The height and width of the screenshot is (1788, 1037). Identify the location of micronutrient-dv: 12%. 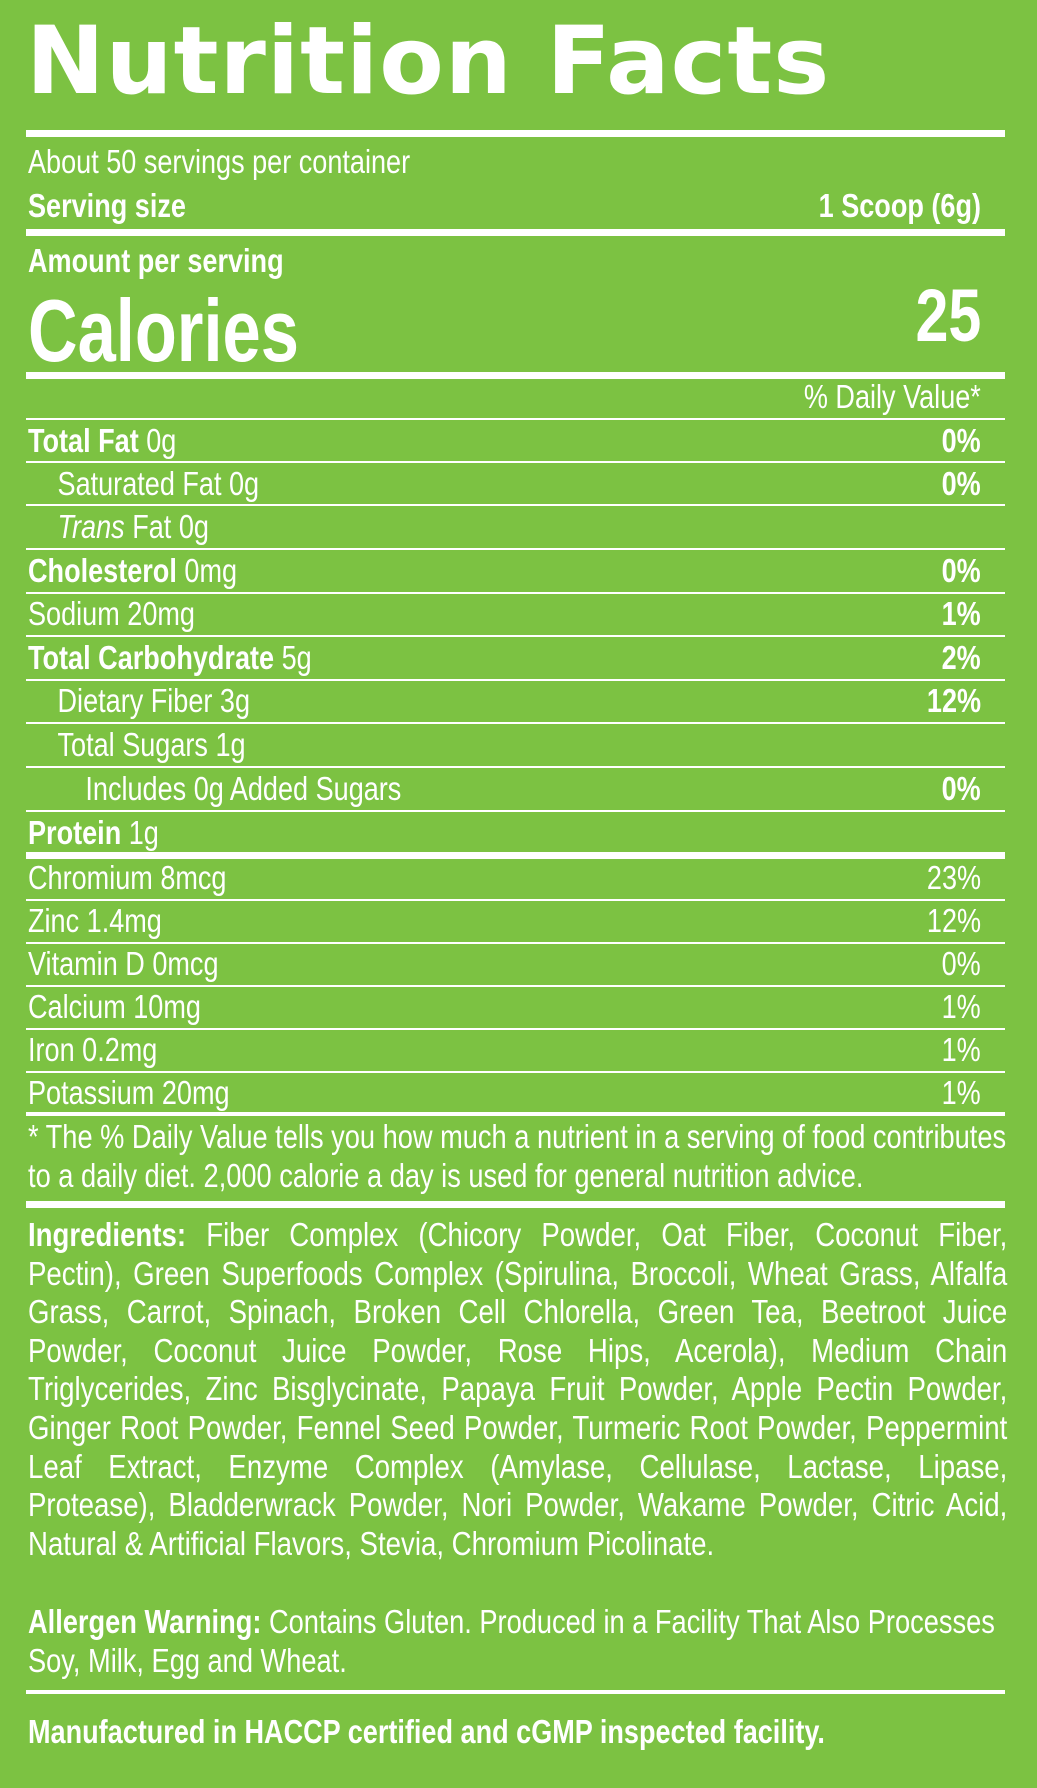
(953, 920).